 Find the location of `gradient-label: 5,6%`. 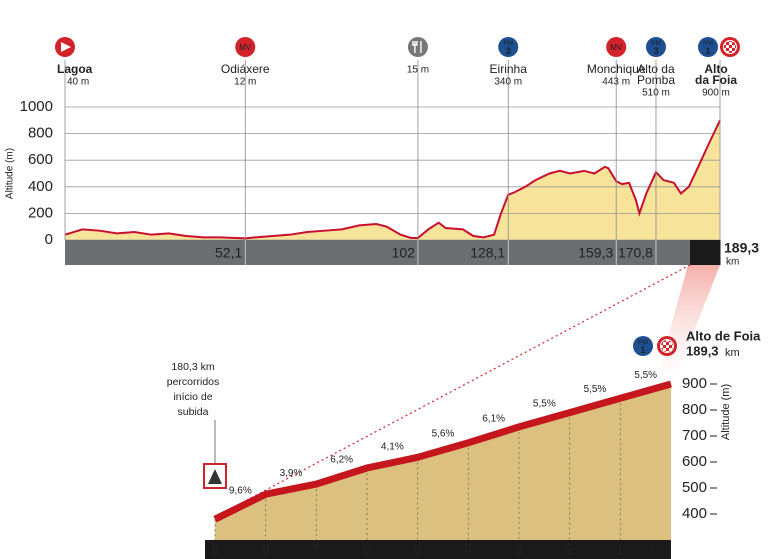

gradient-label: 5,6% is located at coordinates (443, 434).